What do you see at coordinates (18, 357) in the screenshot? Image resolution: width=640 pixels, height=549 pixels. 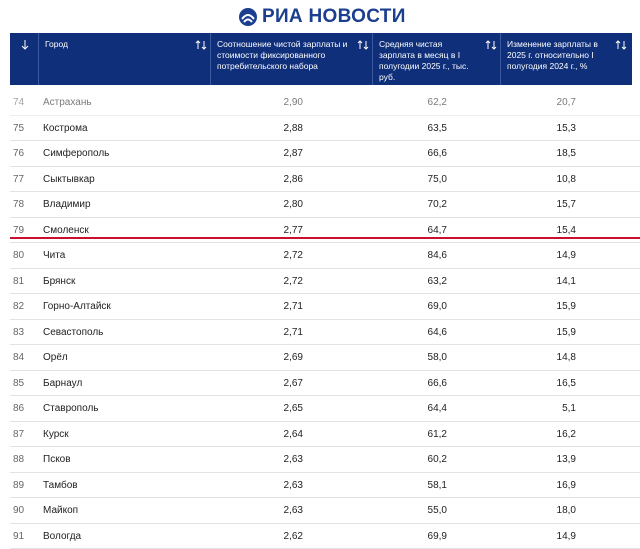 I see `row-number: 84` at bounding box center [18, 357].